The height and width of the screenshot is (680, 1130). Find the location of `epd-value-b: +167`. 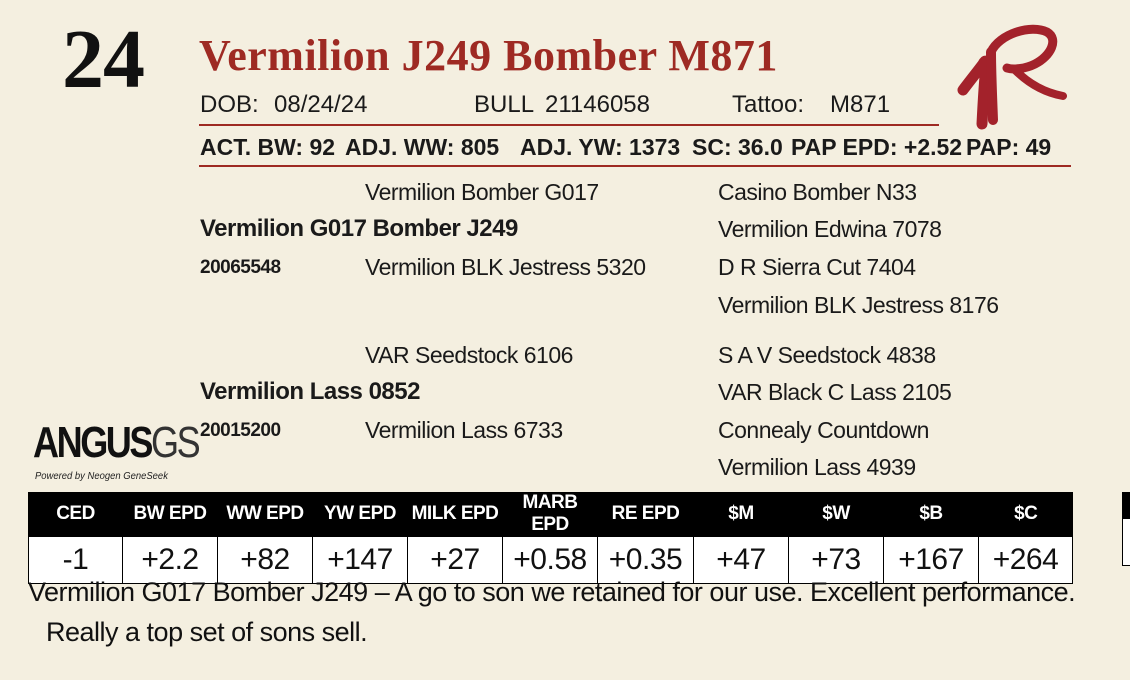

epd-value-b: +167 is located at coordinates (931, 560).